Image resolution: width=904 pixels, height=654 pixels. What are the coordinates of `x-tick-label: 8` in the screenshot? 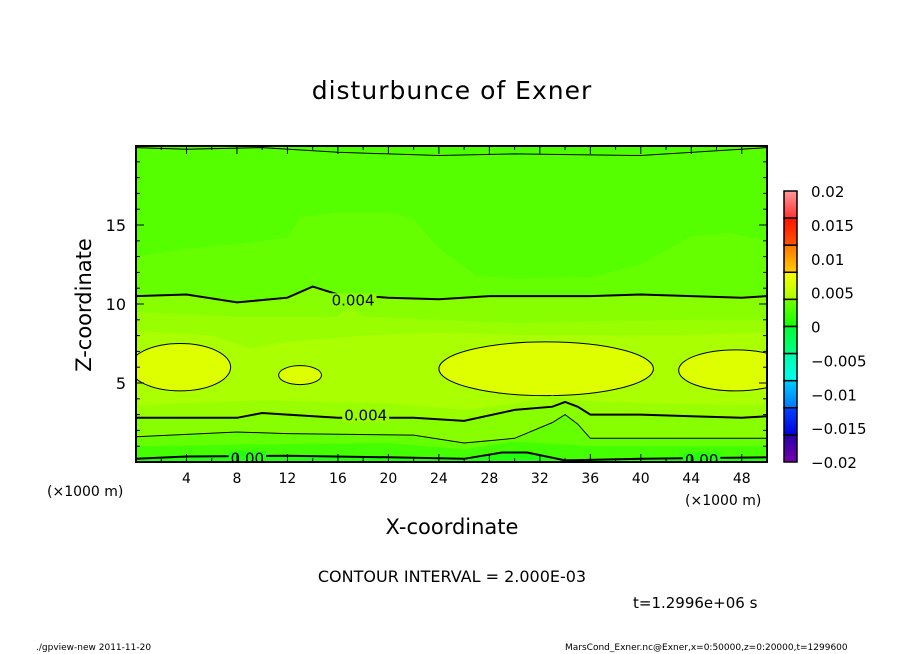 It's located at (236, 479).